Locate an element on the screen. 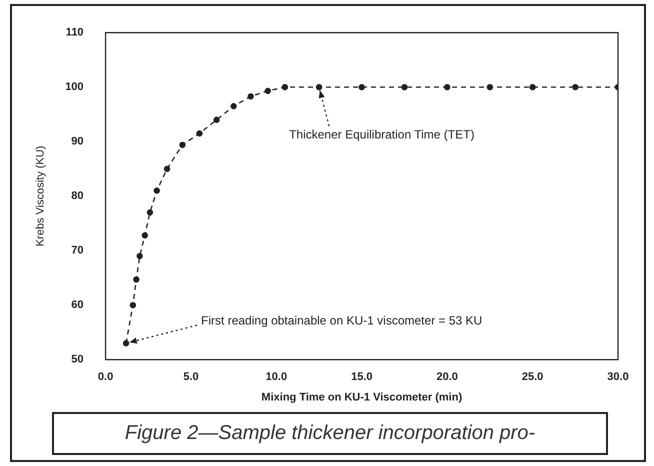 This screenshot has width=654, height=466. y-tick-label: 70 is located at coordinates (77, 250).